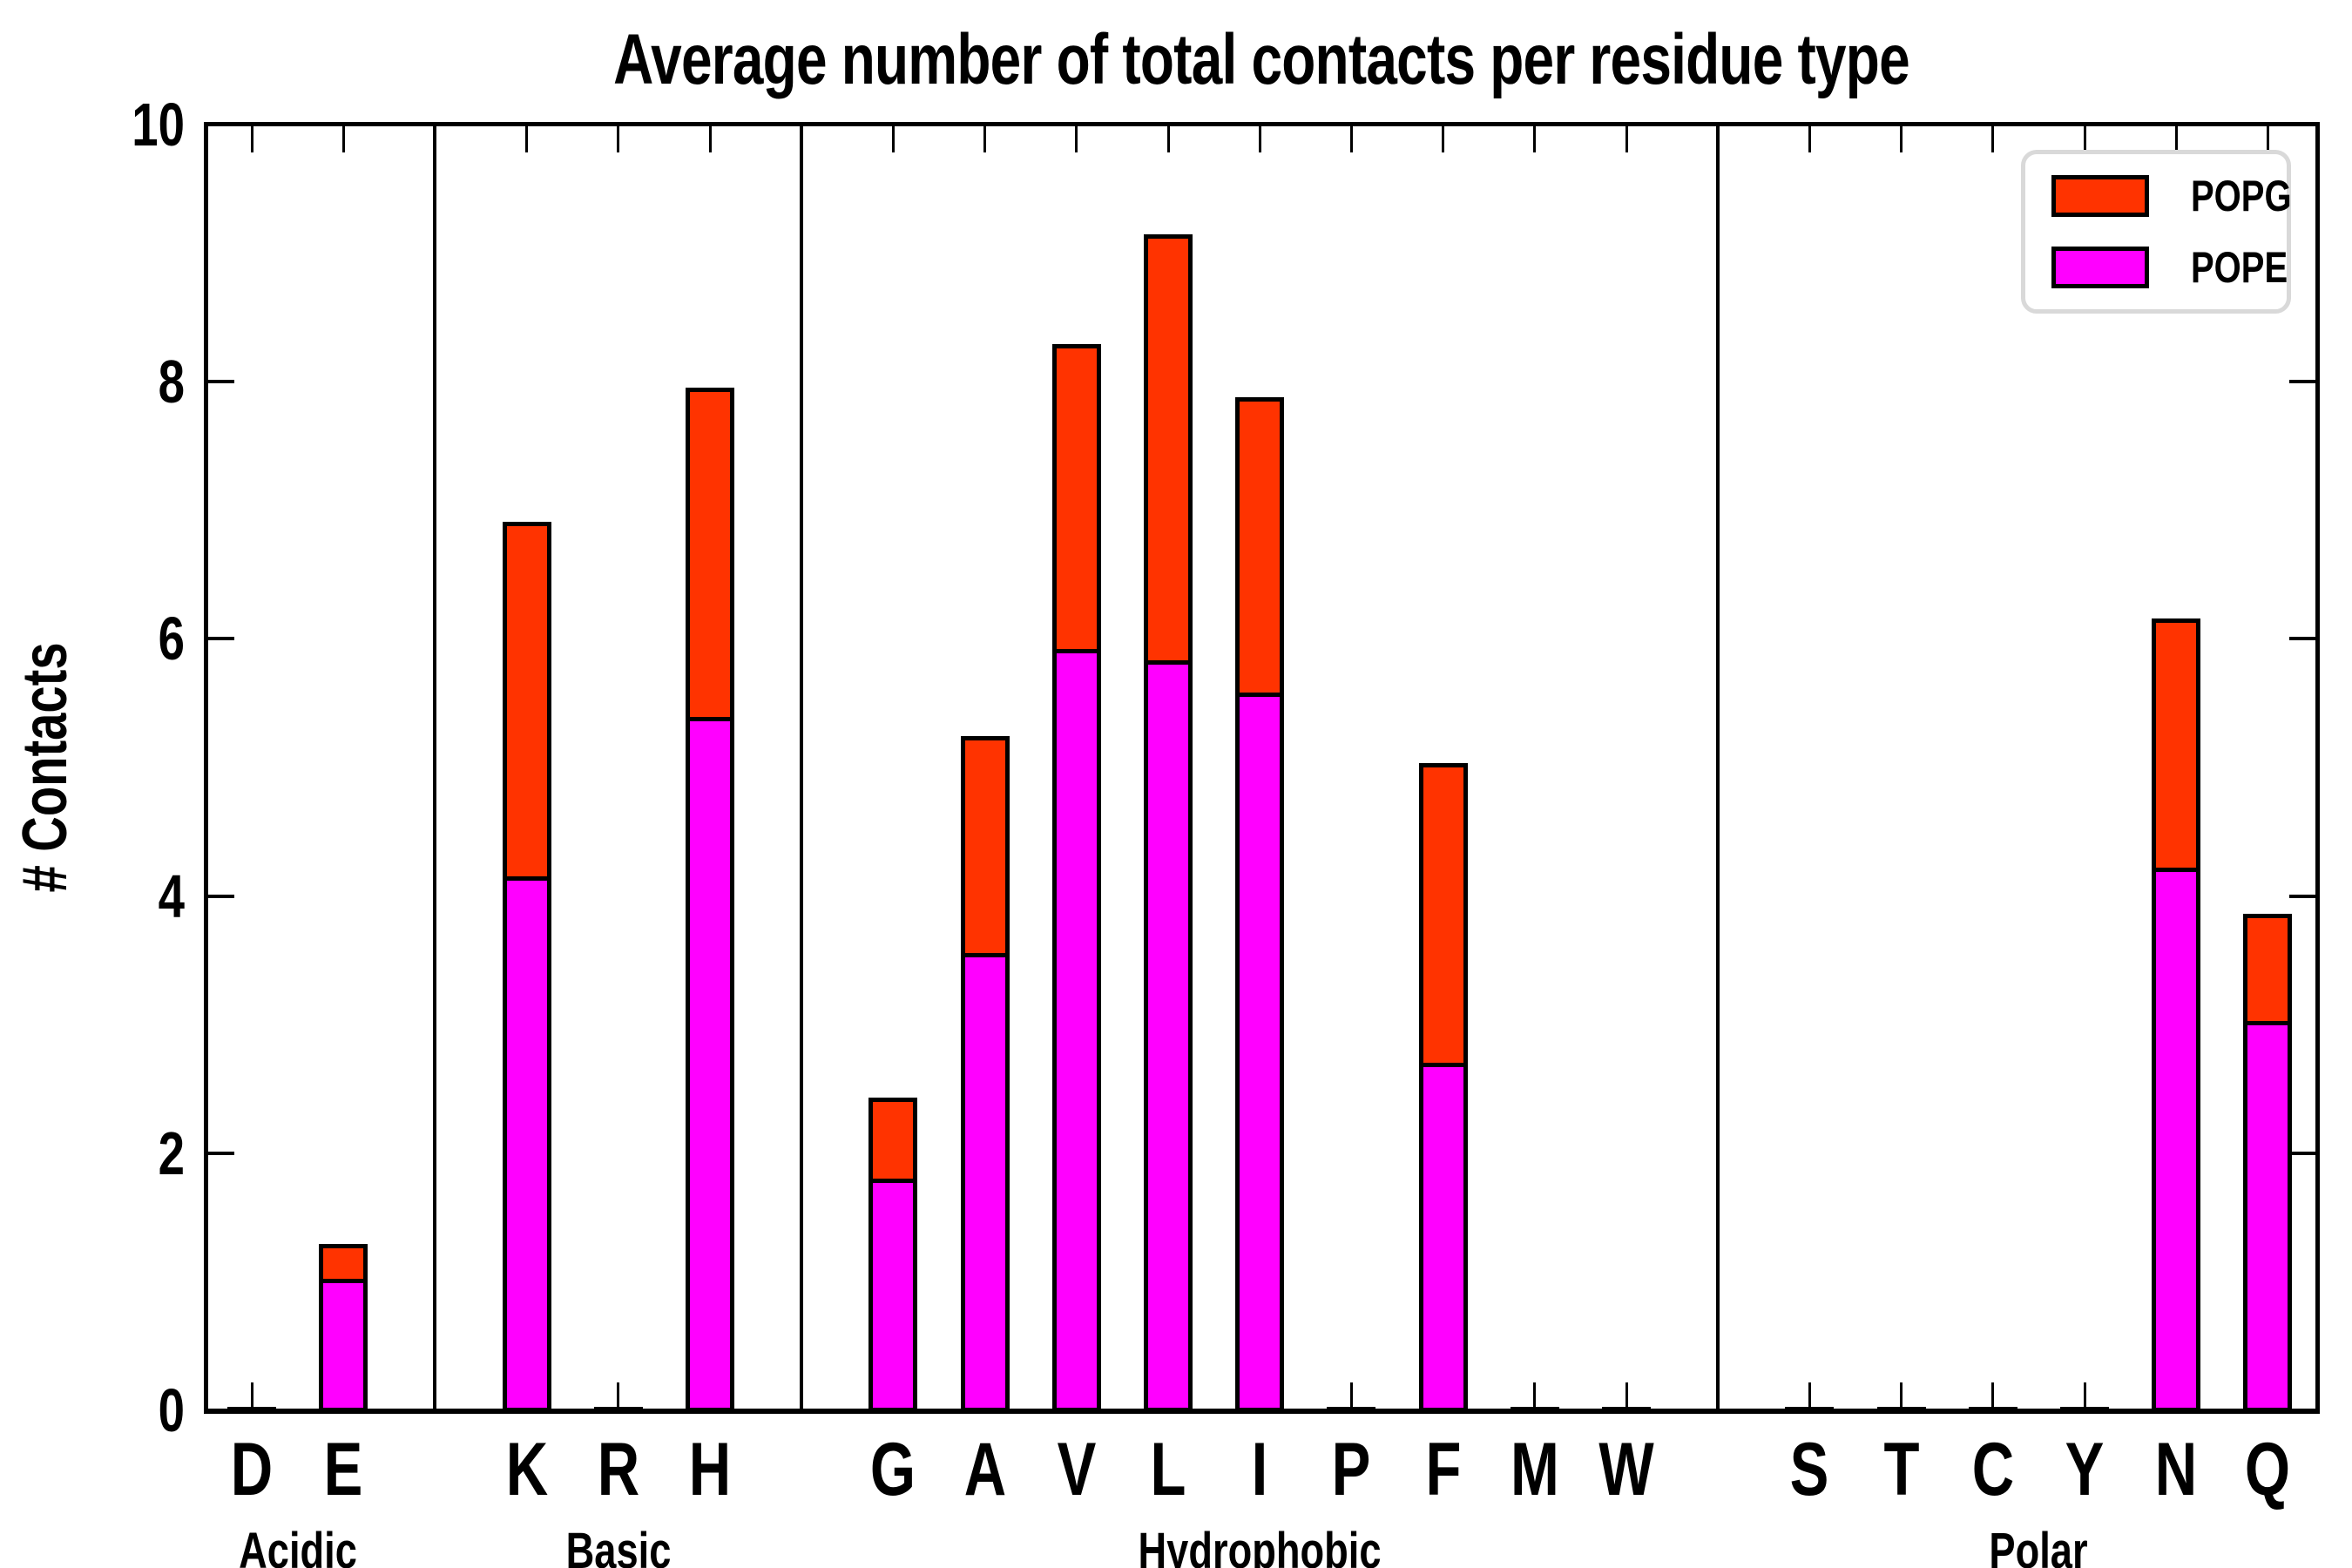 The image size is (2352, 1568). I want to click on bar-K-pope, so click(527, 1144).